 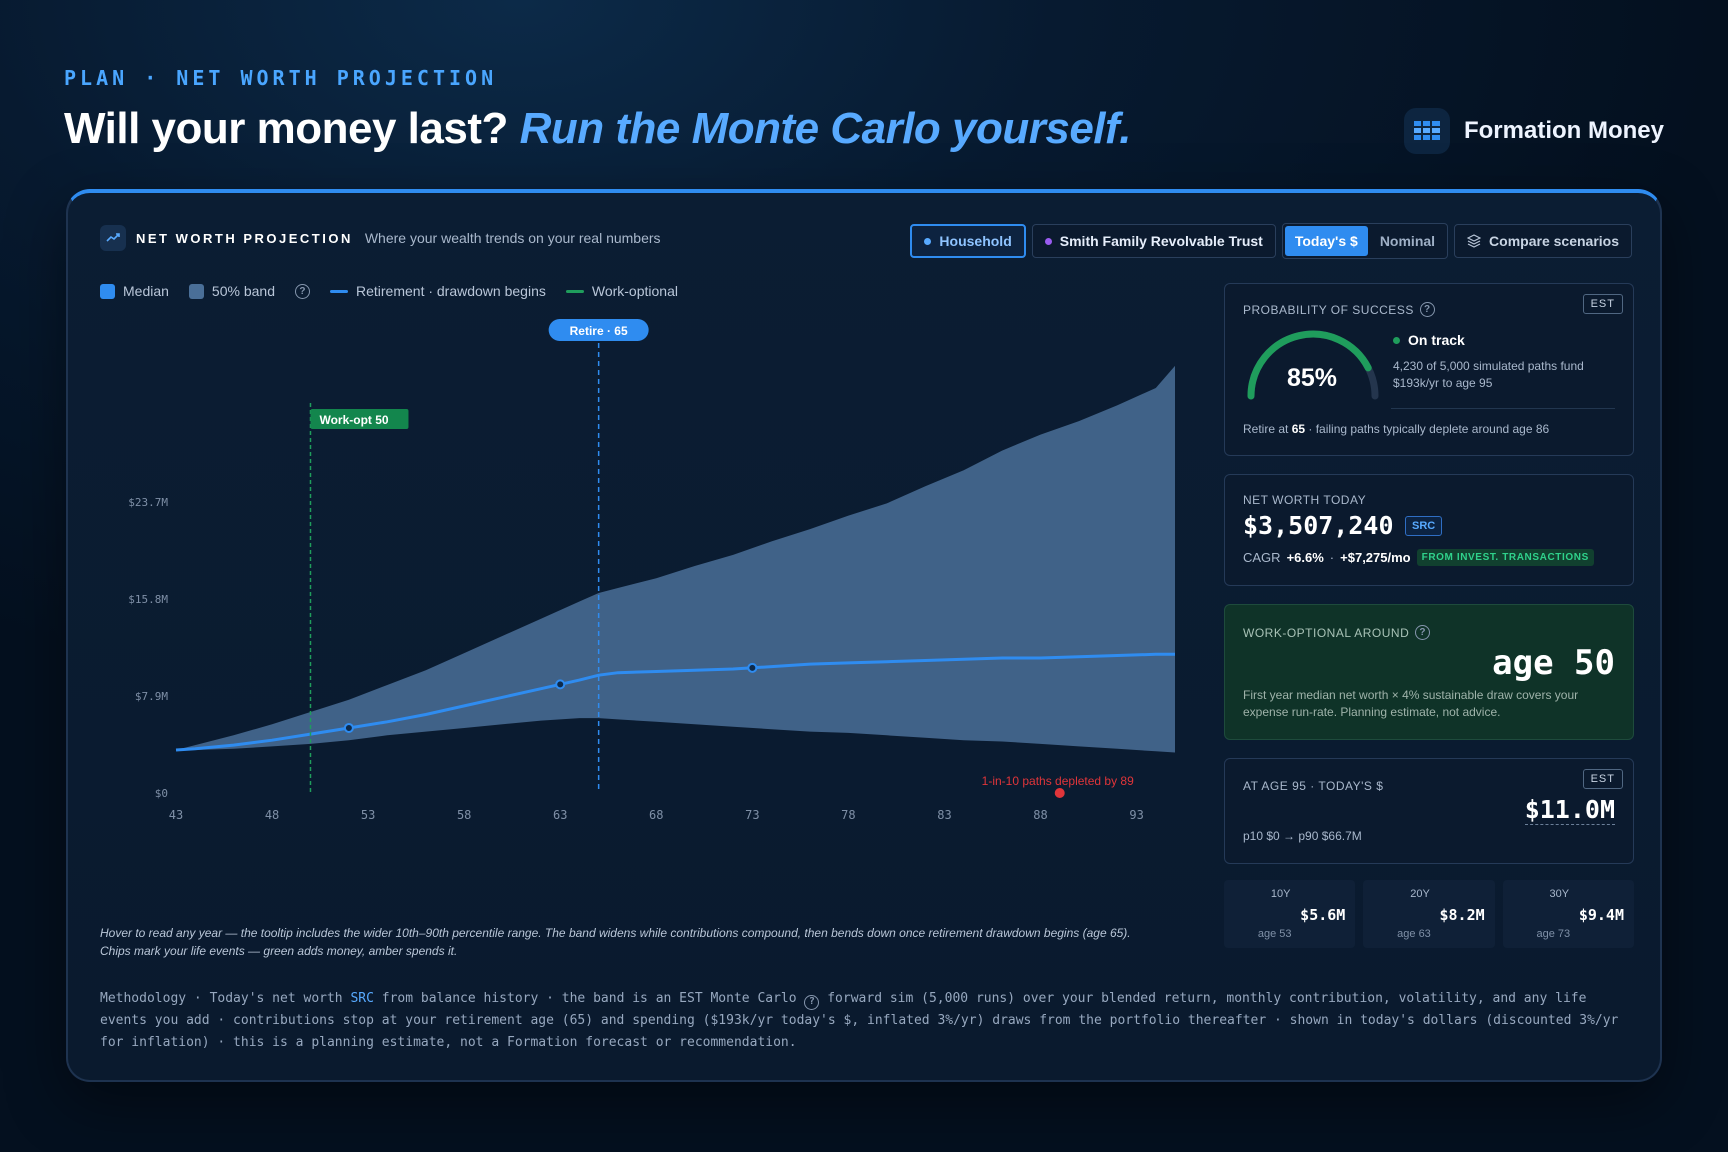 I want to click on trust-dot-icon, so click(x=1048, y=241).